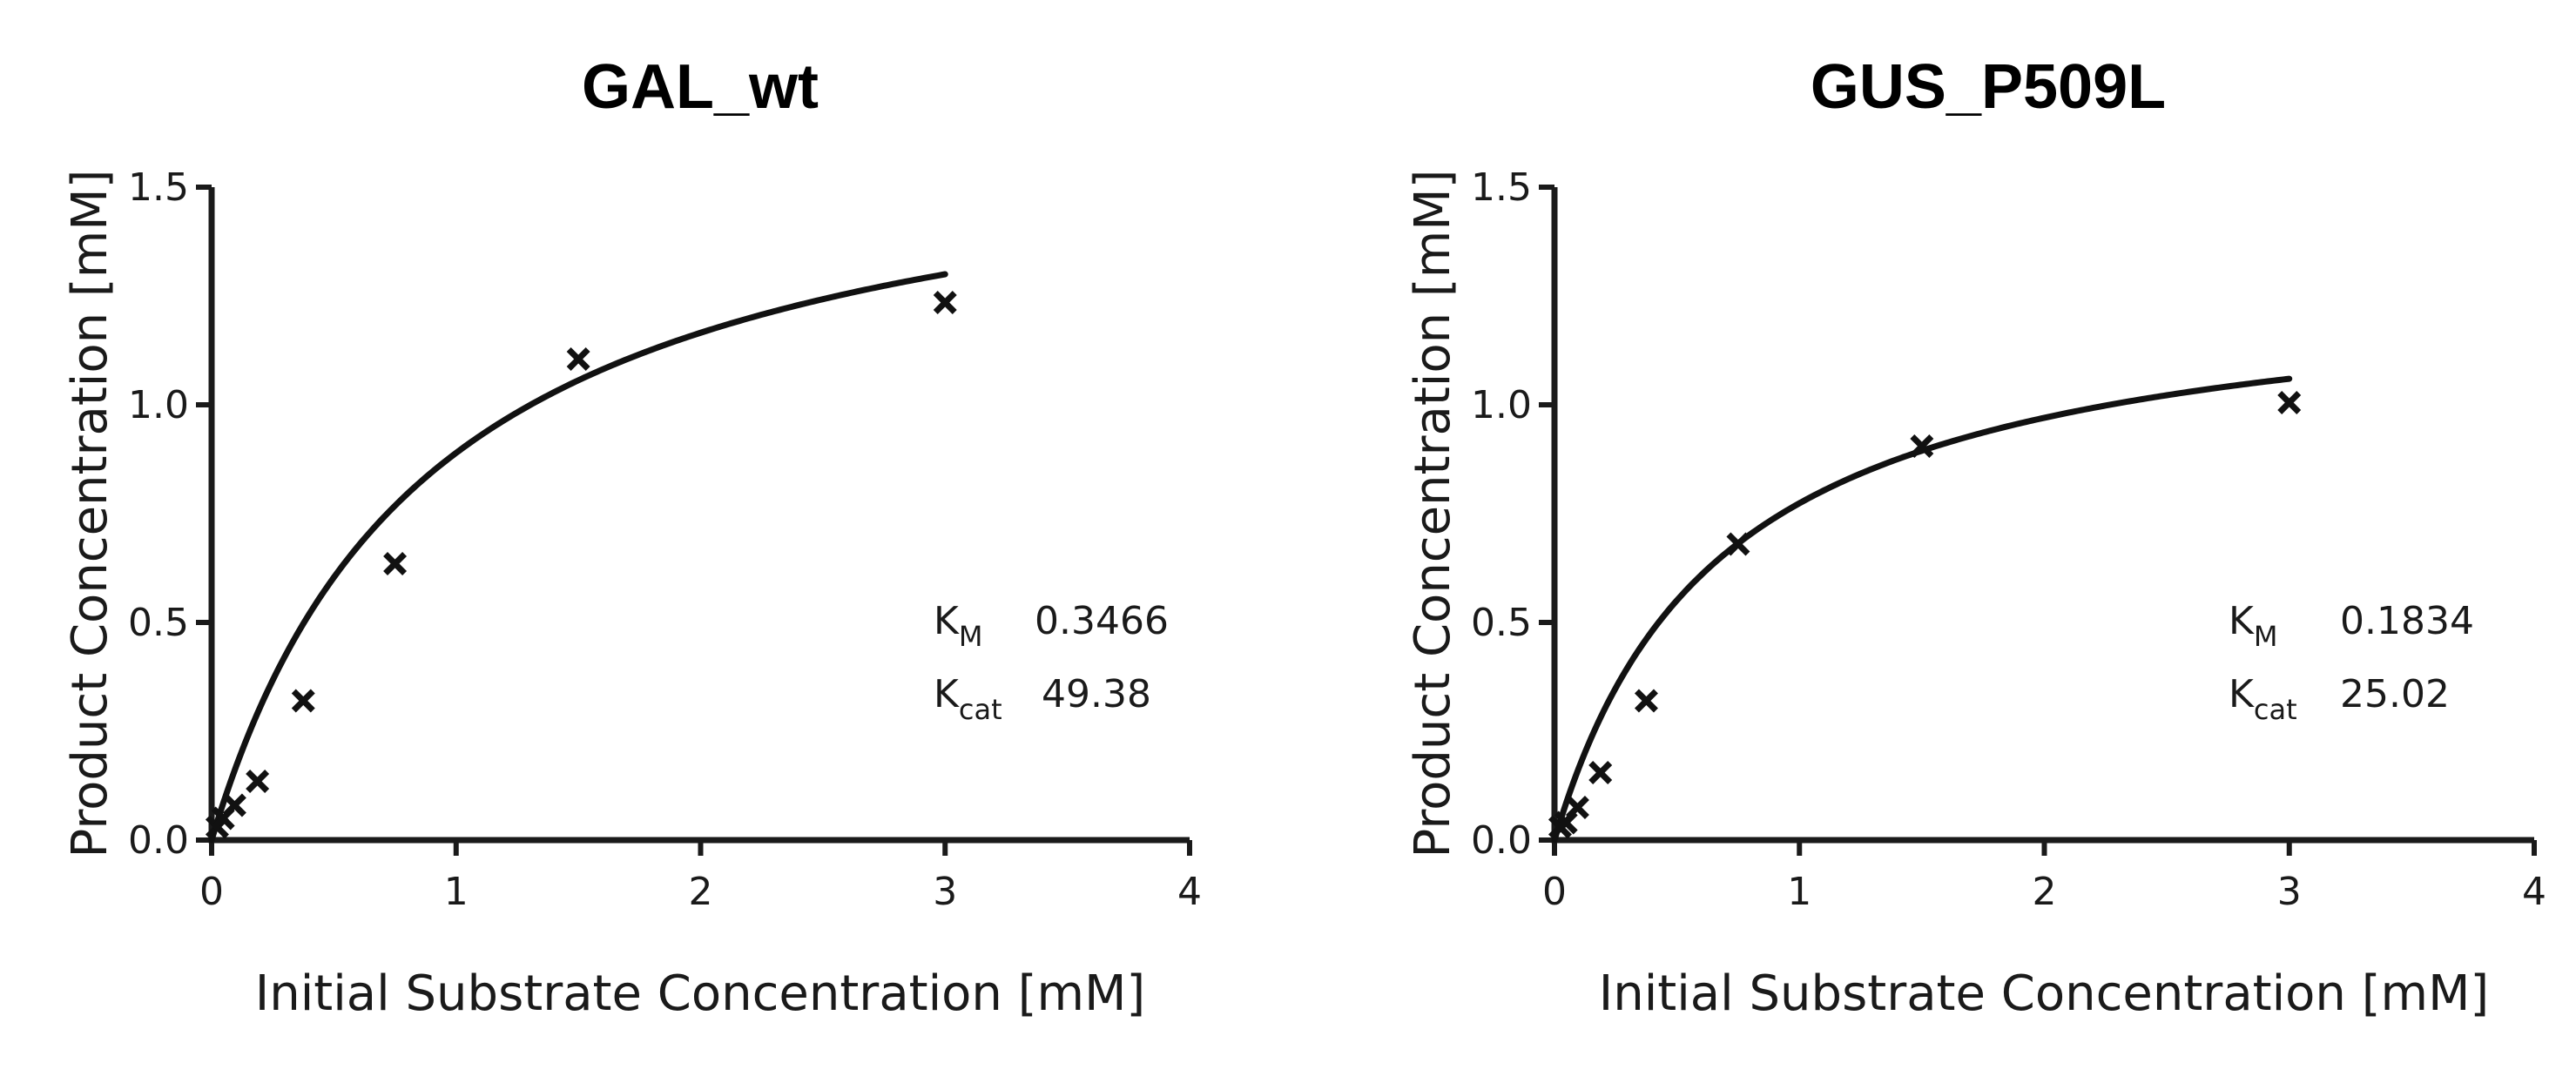 The width and height of the screenshot is (2576, 1076). Describe the element at coordinates (1988, 87) in the screenshot. I see `chart-title: GUS_P509L` at that location.